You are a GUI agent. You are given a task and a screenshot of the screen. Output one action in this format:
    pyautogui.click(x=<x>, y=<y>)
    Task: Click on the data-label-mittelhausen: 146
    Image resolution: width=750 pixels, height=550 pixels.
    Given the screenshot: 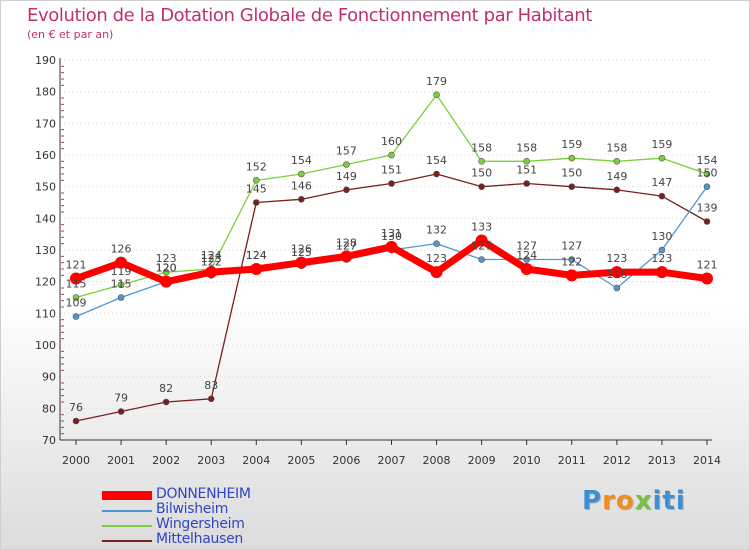 What is the action you would take?
    pyautogui.click(x=301, y=185)
    